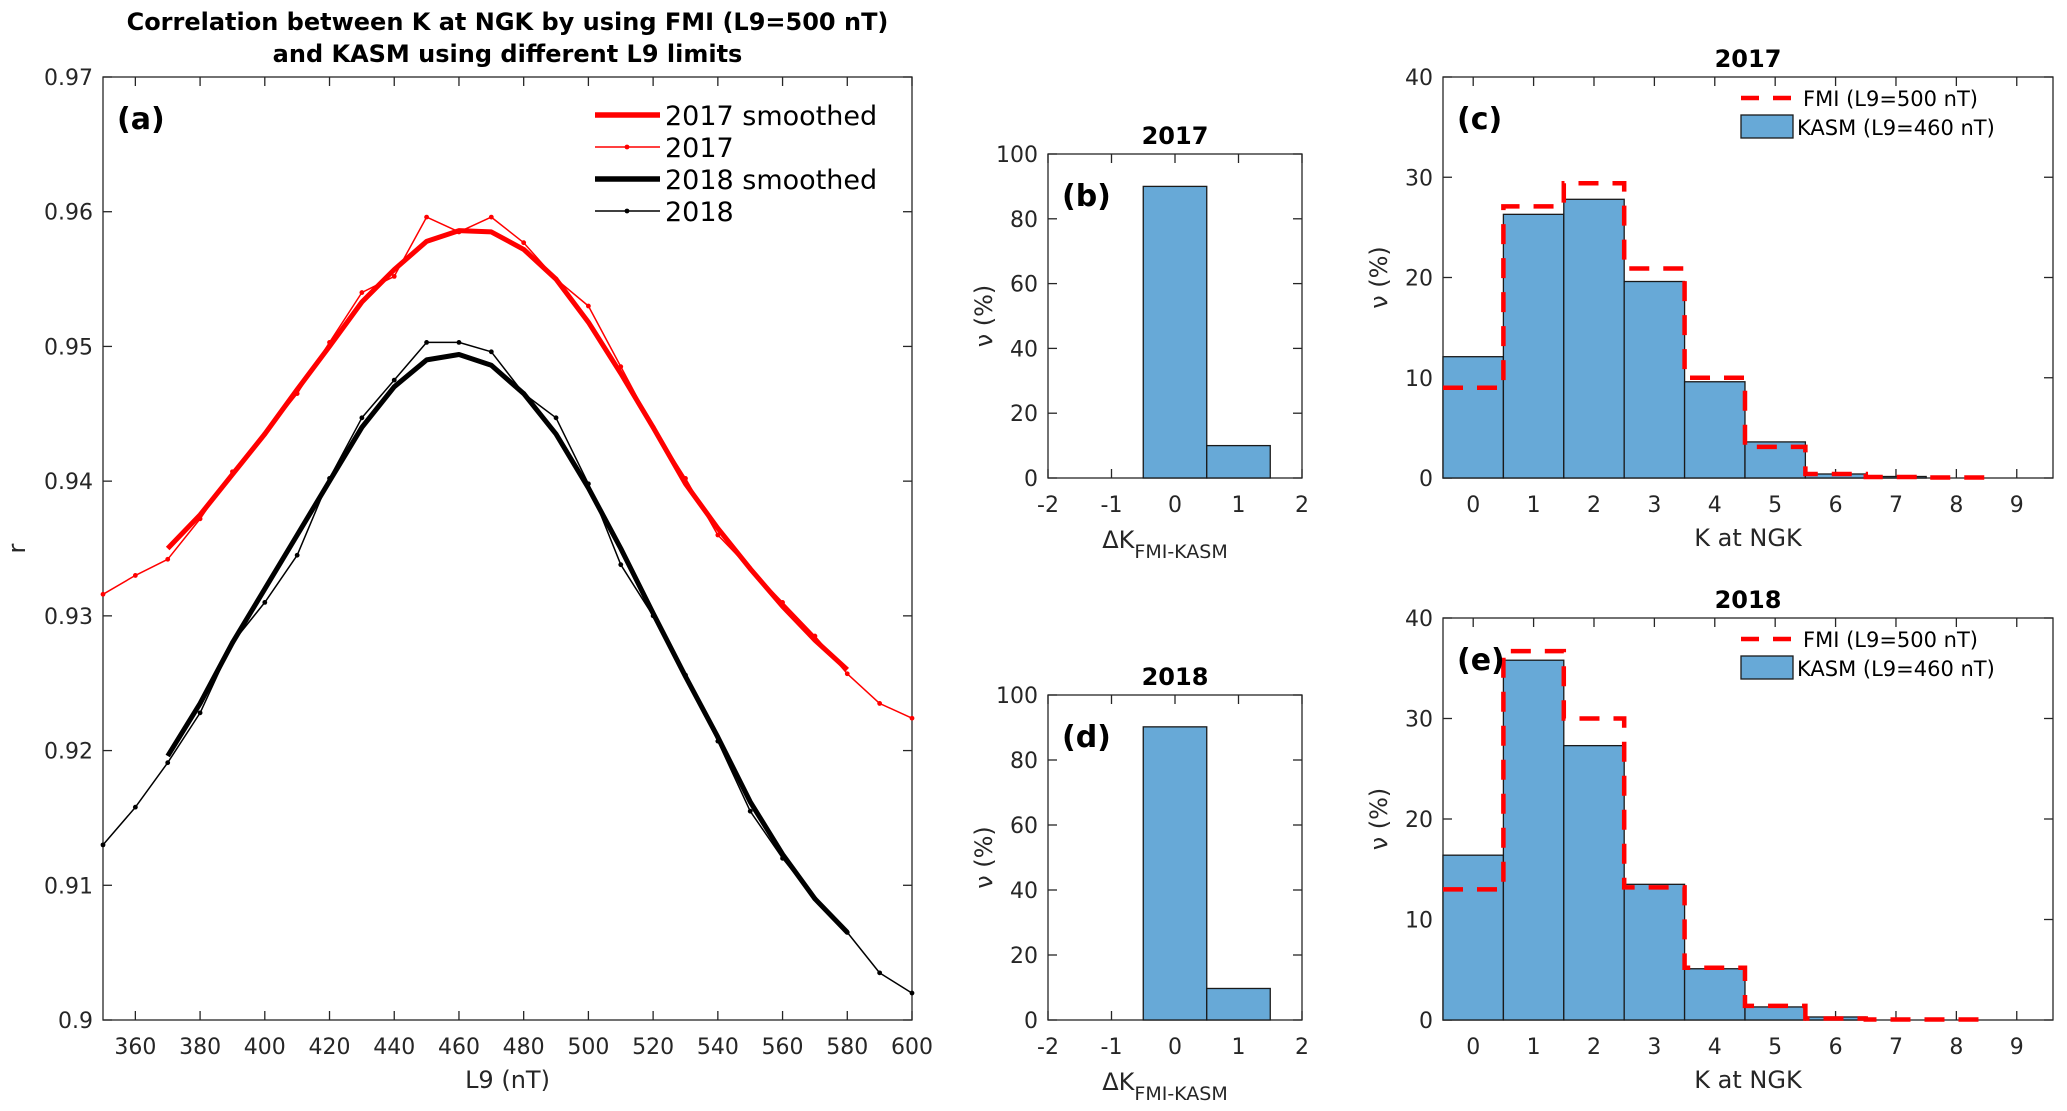 The width and height of the screenshot is (2067, 1111). Describe the element at coordinates (699, 148) in the screenshot. I see `legend-entry: 2017` at that location.